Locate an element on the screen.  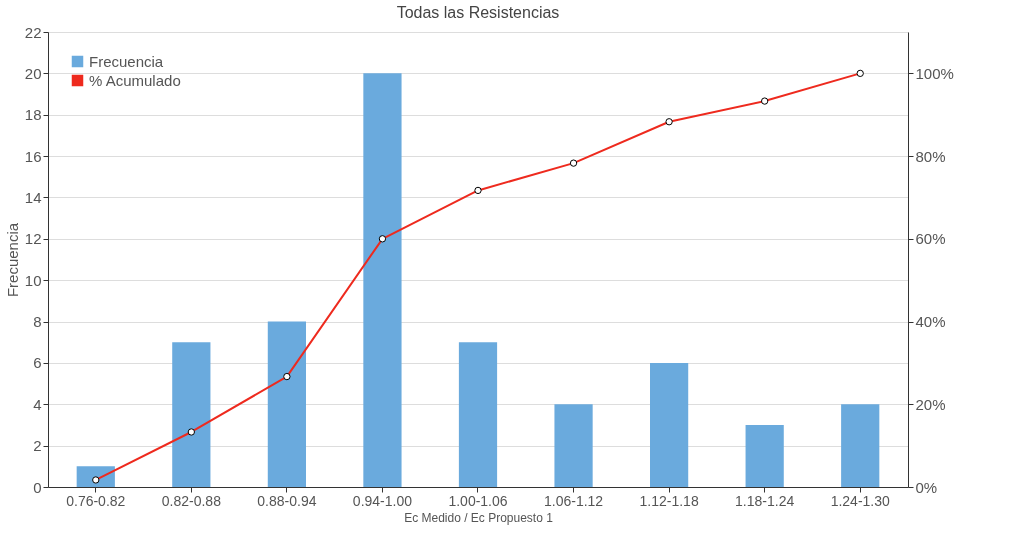
x-tick-label: 1.24-1.30 is located at coordinates (860, 500).